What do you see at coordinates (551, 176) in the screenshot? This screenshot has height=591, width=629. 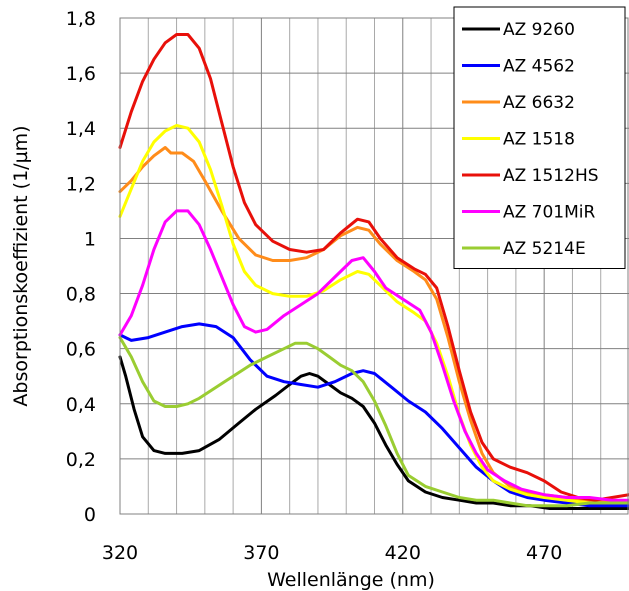 I see `legend-label: AZ 1512HS` at bounding box center [551, 176].